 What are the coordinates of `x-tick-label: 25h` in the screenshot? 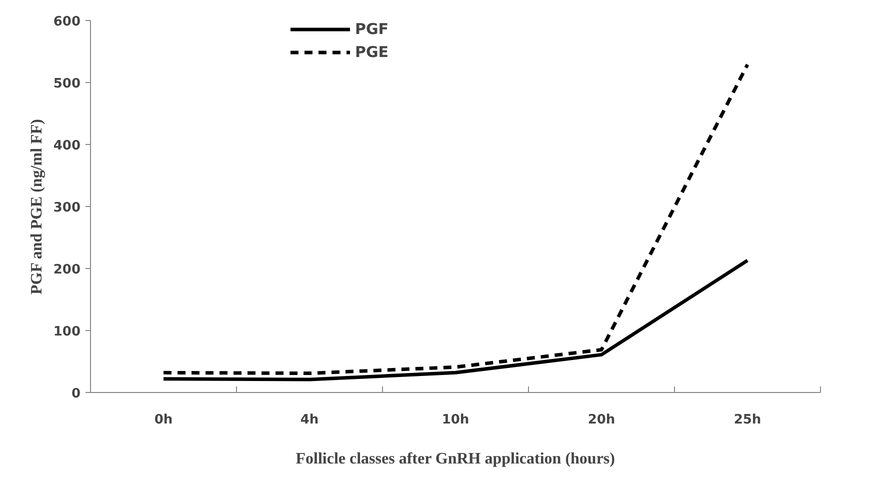 It's located at (748, 420).